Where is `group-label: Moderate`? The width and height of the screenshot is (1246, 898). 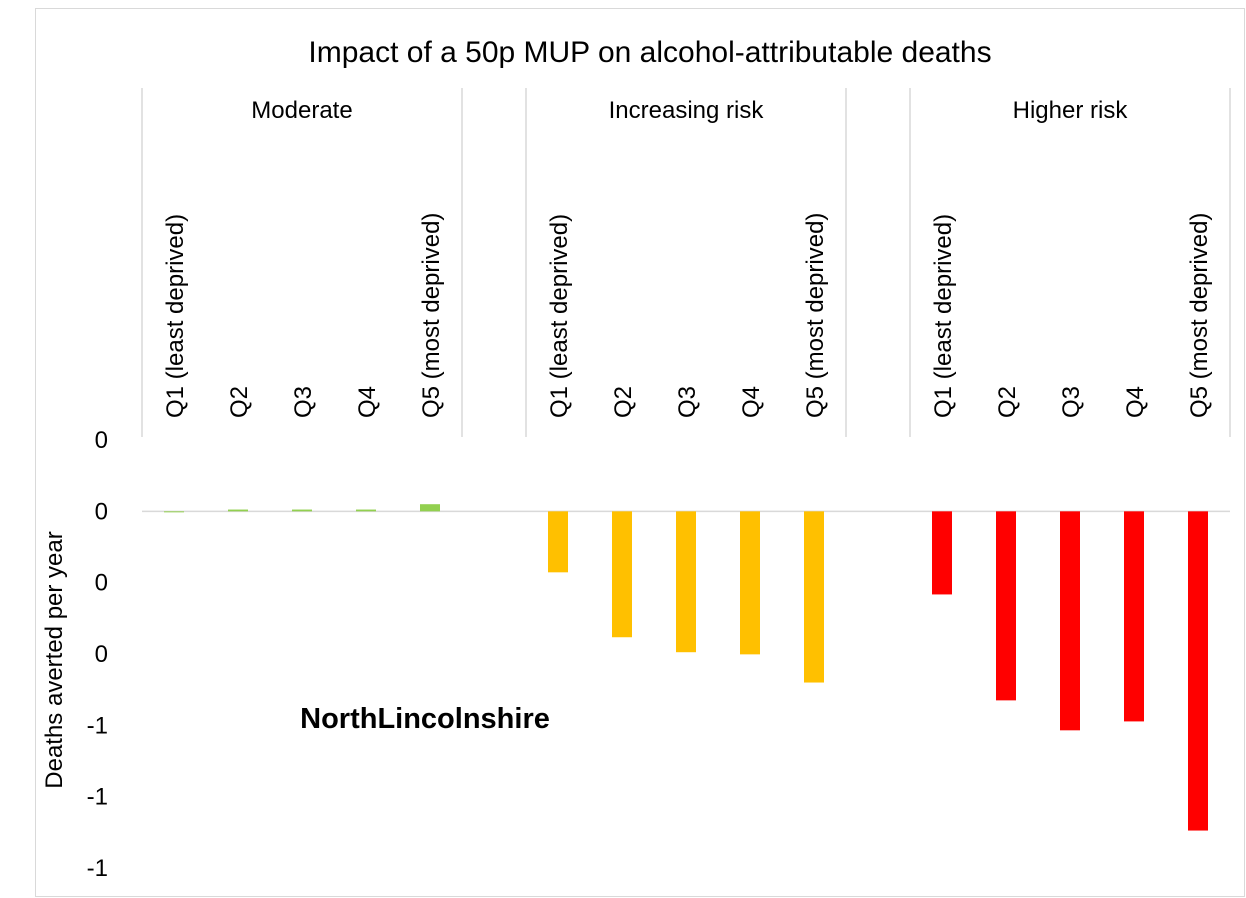
group-label: Moderate is located at coordinates (301, 110).